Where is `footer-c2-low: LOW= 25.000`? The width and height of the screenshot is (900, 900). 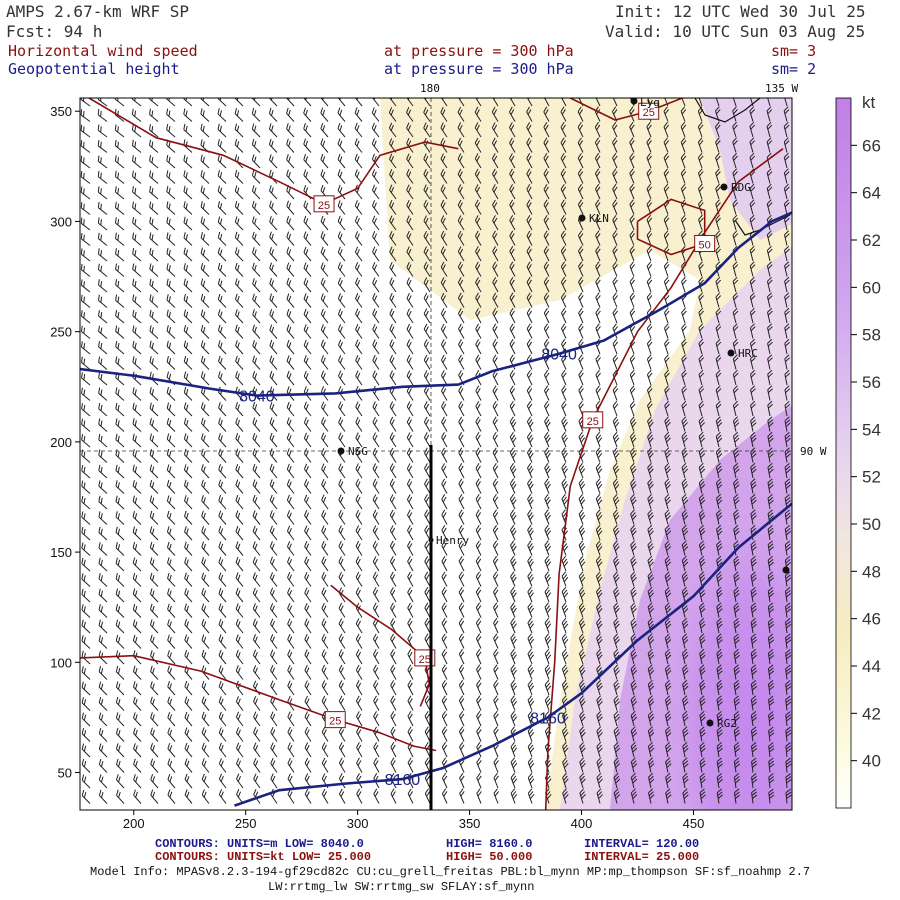
footer-c2-low: LOW= 25.000 is located at coordinates (331, 857).